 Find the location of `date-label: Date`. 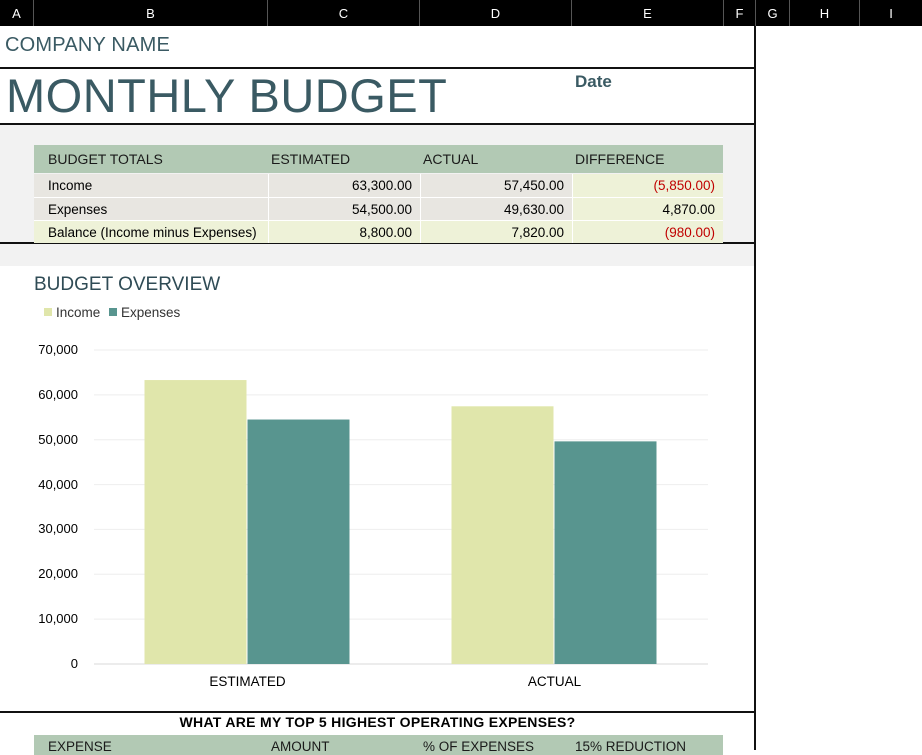

date-label: Date is located at coordinates (593, 81).